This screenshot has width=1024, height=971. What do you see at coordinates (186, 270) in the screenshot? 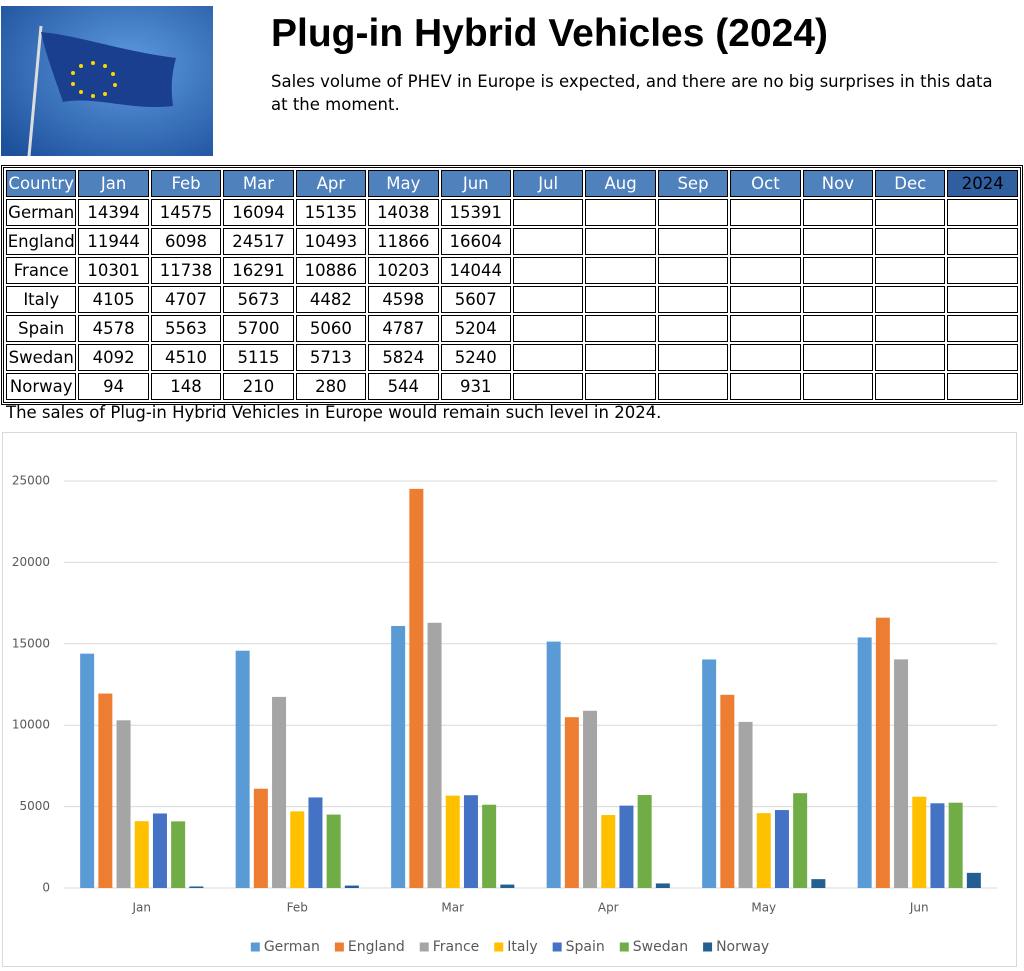
I see `table-cell: 11738` at bounding box center [186, 270].